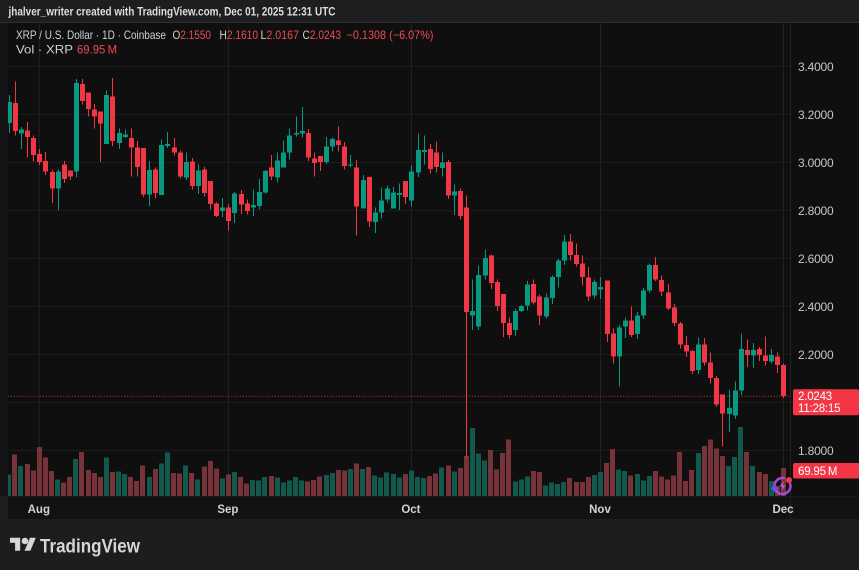 The image size is (859, 570). I want to click on svg-text: Sep, so click(227, 510).